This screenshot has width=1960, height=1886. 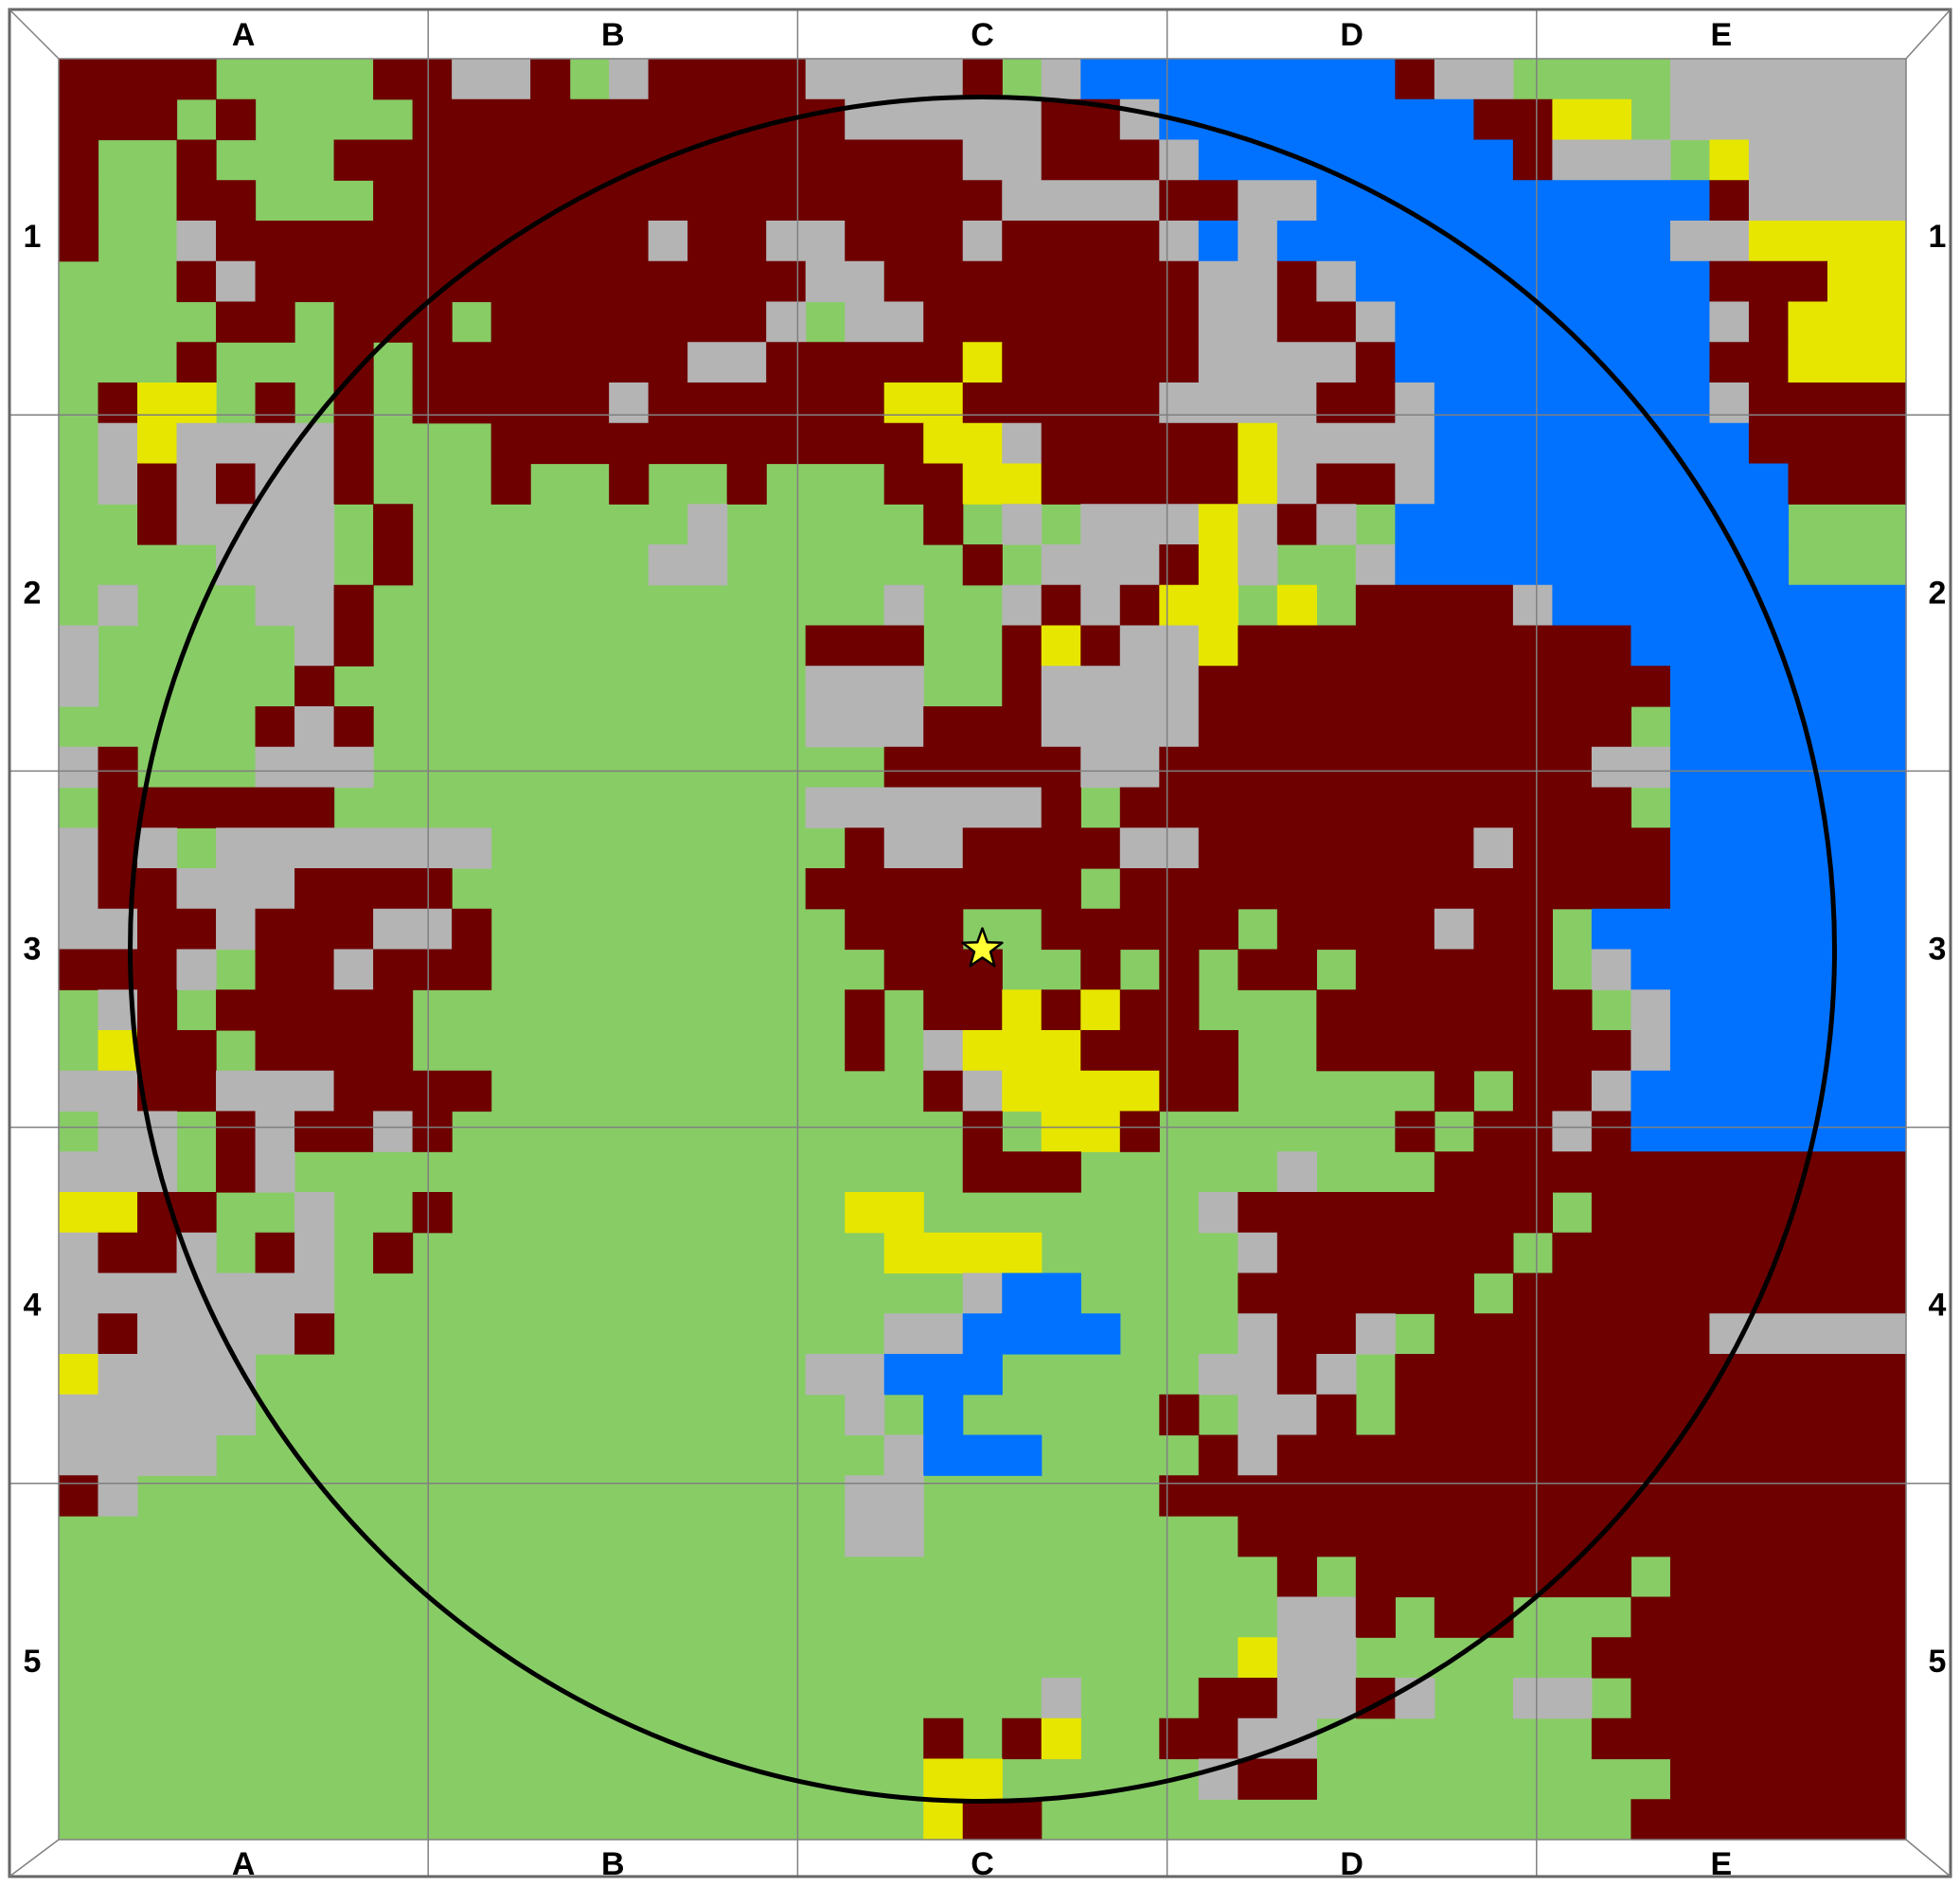 I want to click on column-label-top: B, so click(x=613, y=35).